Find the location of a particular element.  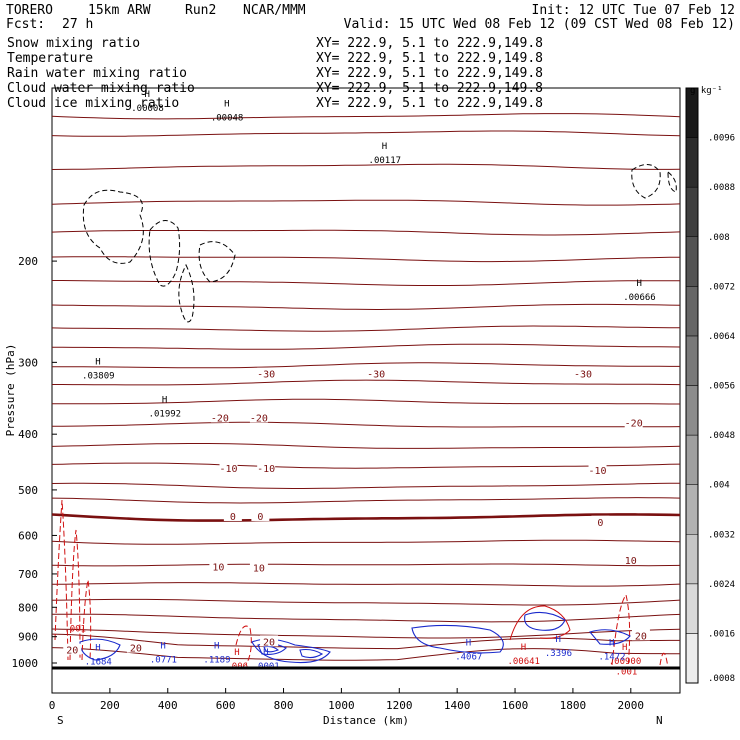

x-axis: 0 200 400 600 800 1000 1200 1400 1600 1800 2000 is located at coordinates (346, 700).